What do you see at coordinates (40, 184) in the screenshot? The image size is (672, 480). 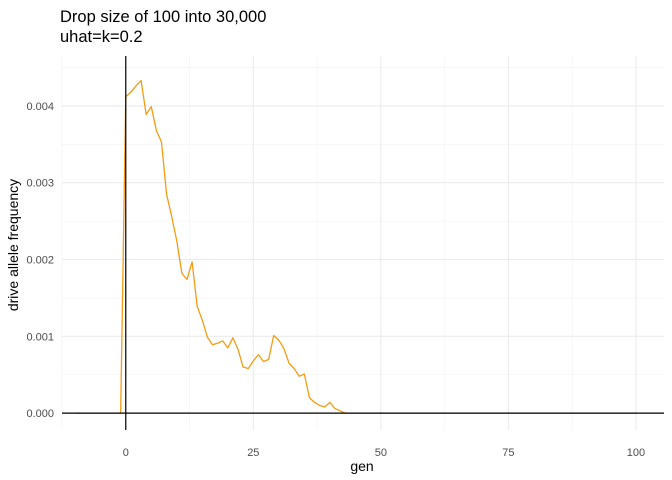 I see `y-tick-label: 0.003` at bounding box center [40, 184].